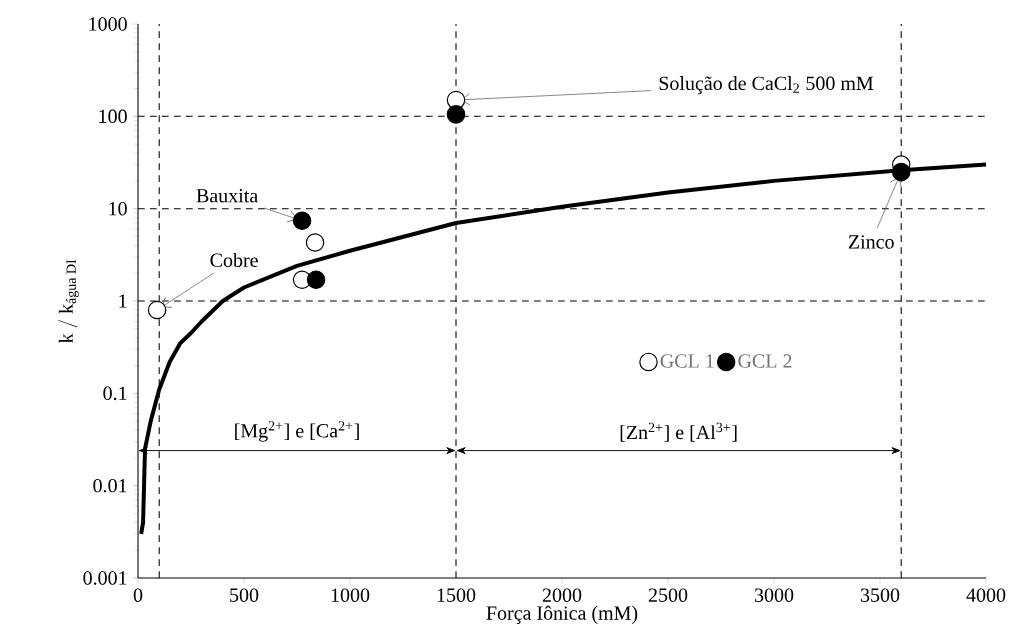  What do you see at coordinates (138, 595) in the screenshot?
I see `x-tick-label: 0` at bounding box center [138, 595].